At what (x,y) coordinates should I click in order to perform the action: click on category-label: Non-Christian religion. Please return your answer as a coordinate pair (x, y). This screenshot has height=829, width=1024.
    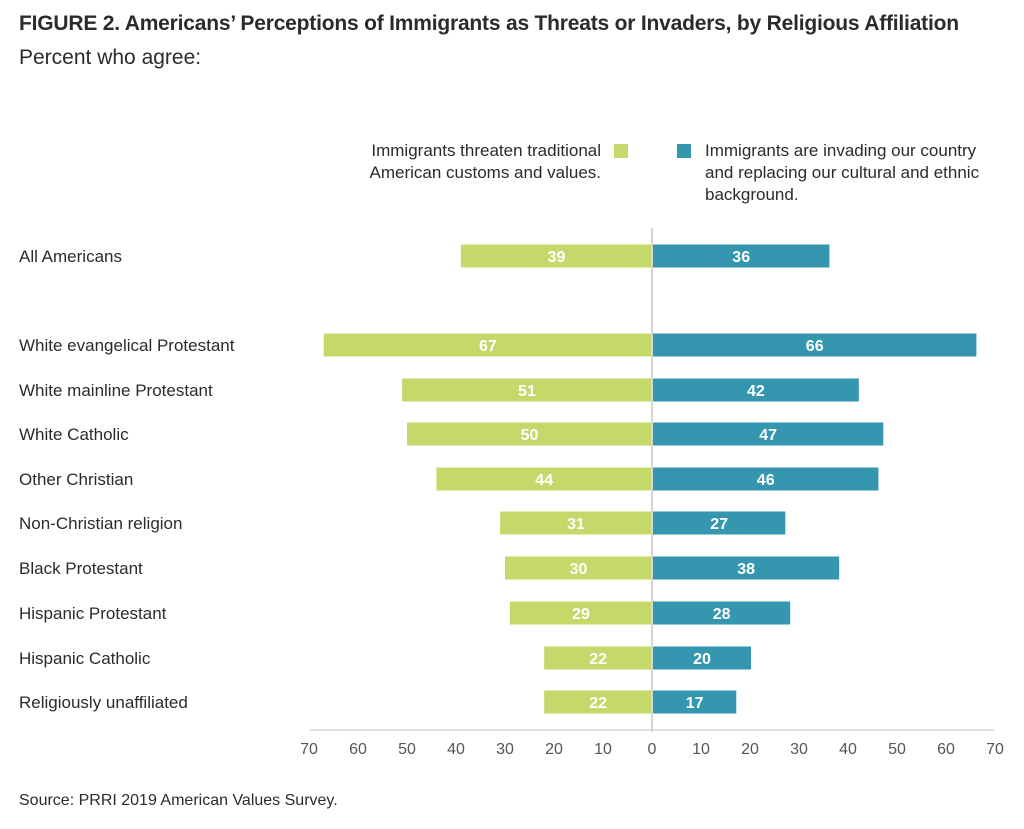
    Looking at the image, I should click on (100, 523).